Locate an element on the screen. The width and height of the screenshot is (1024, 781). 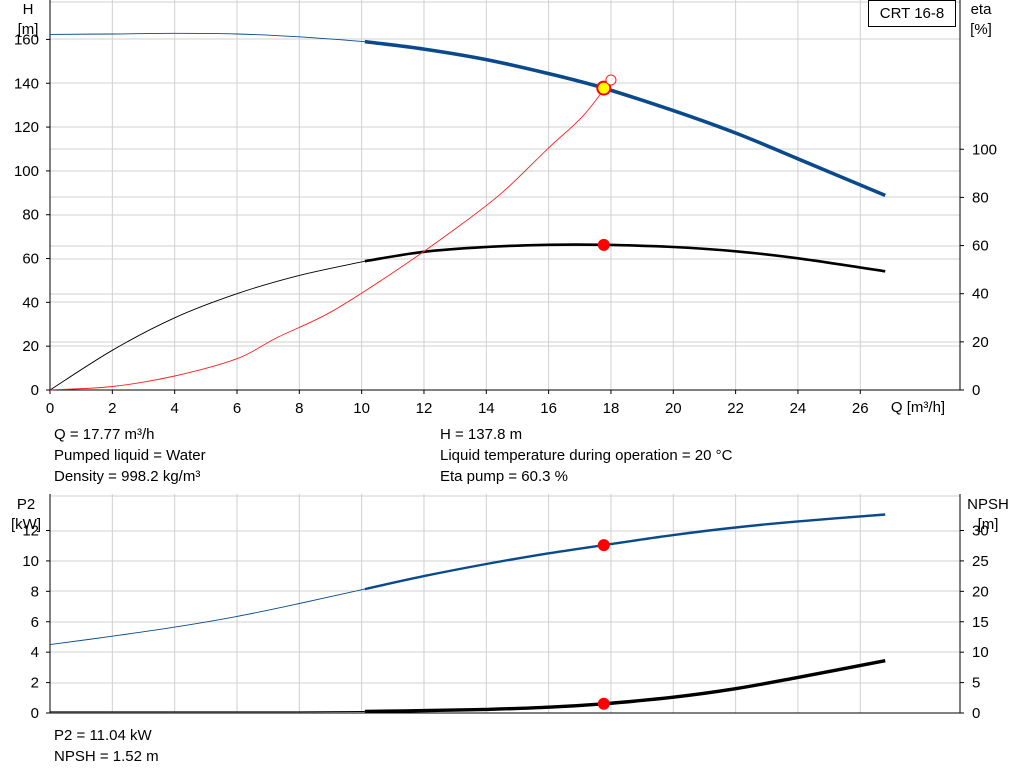
x-tick-label: 0 is located at coordinates (50, 408).